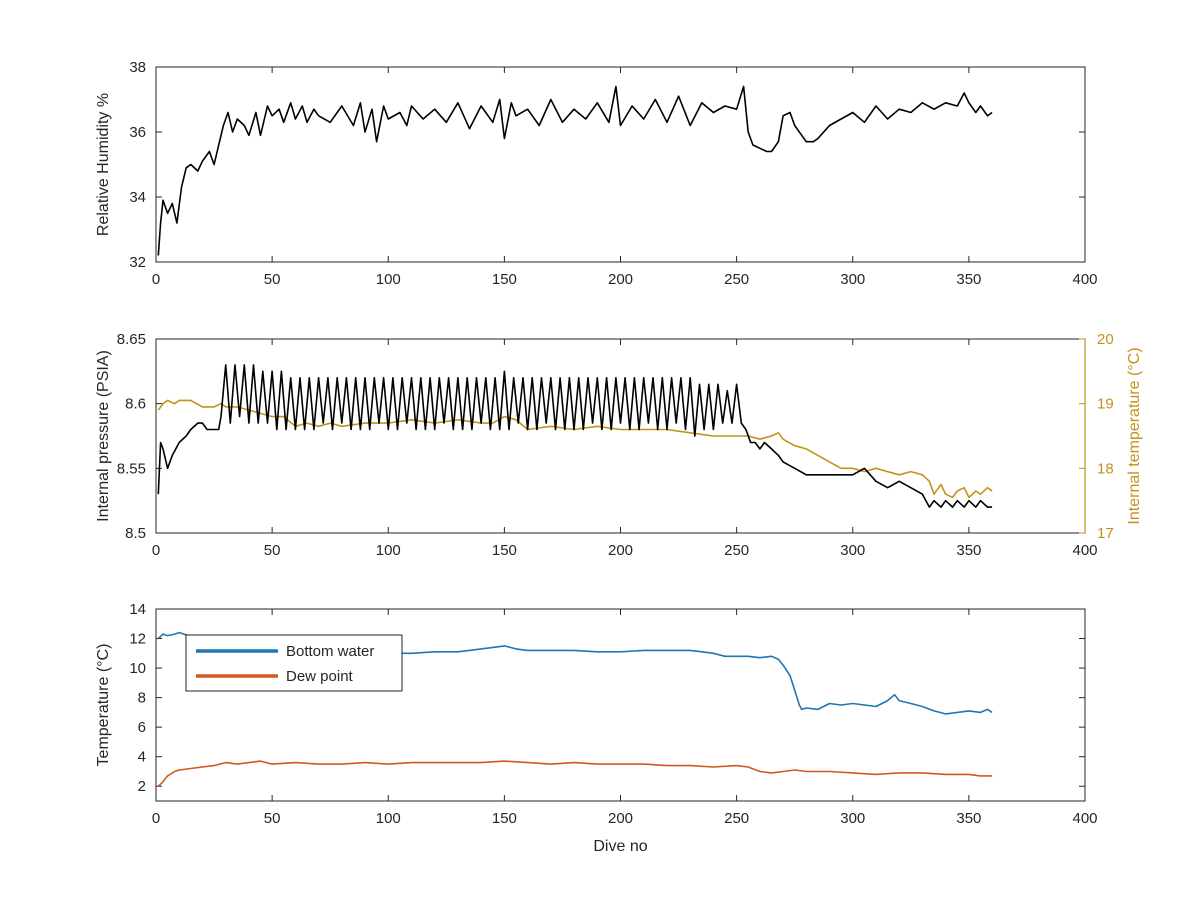 Image resolution: width=1200 pixels, height=900 pixels. I want to click on y-tick-label: 8.55, so click(131, 468).